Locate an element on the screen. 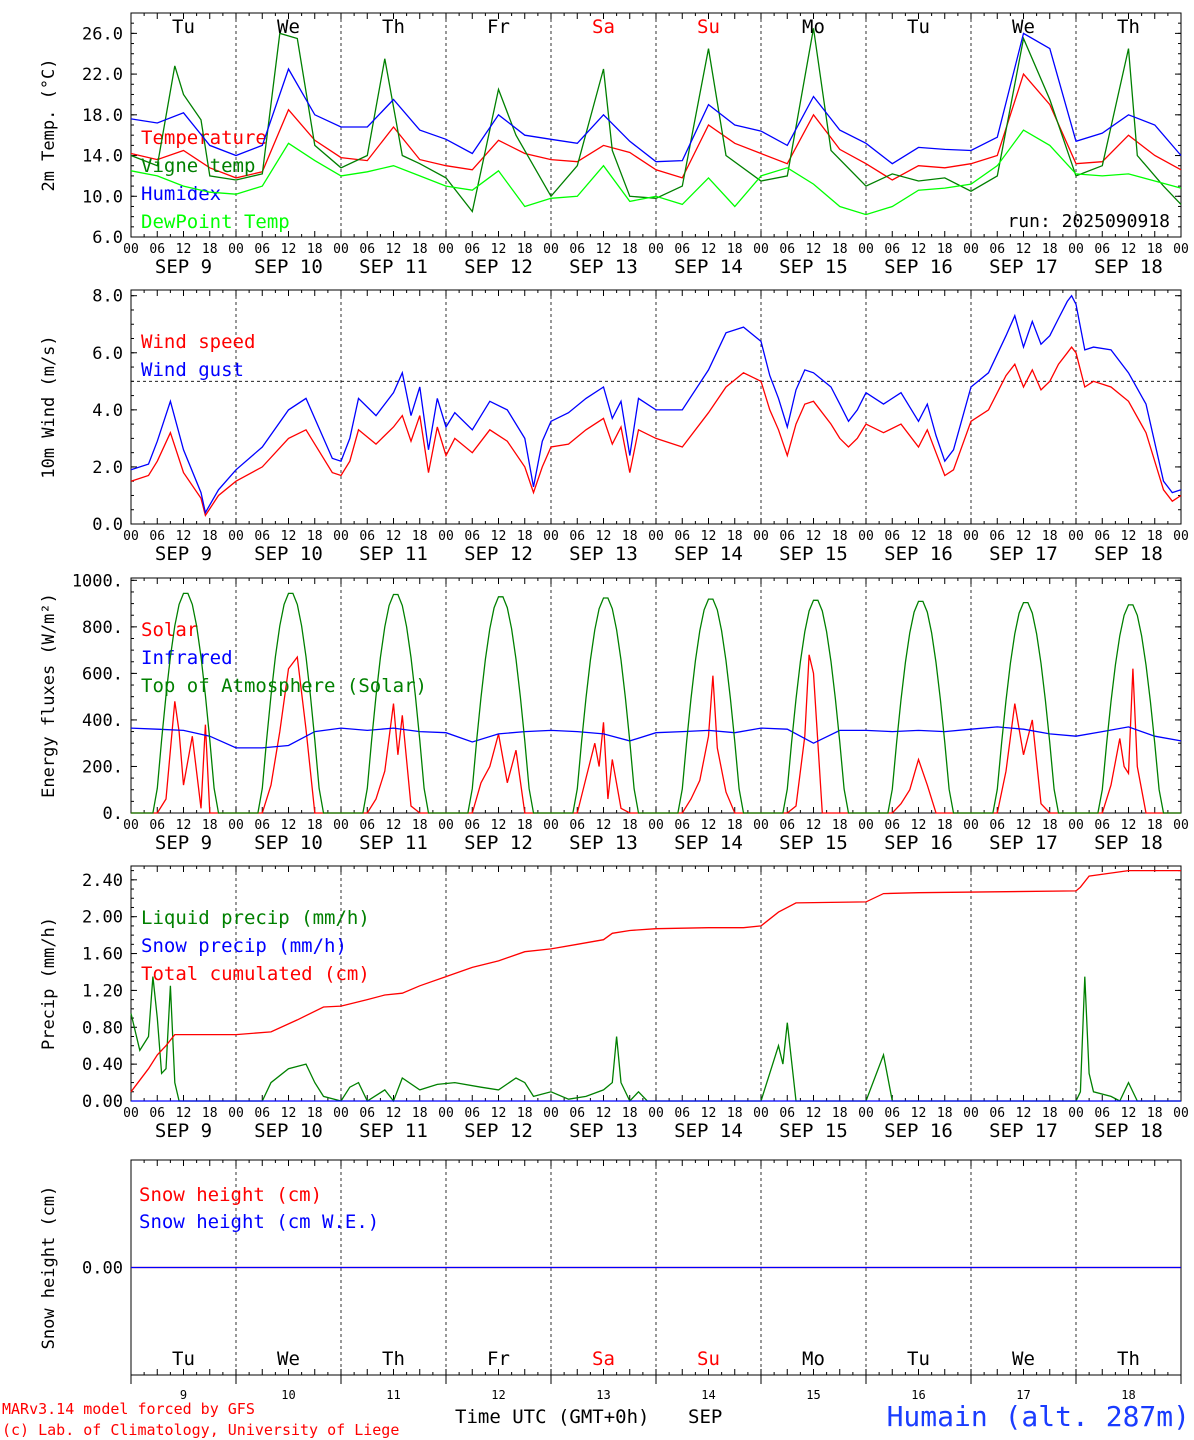 The image size is (1194, 1440). day-label: We is located at coordinates (1023, 27).